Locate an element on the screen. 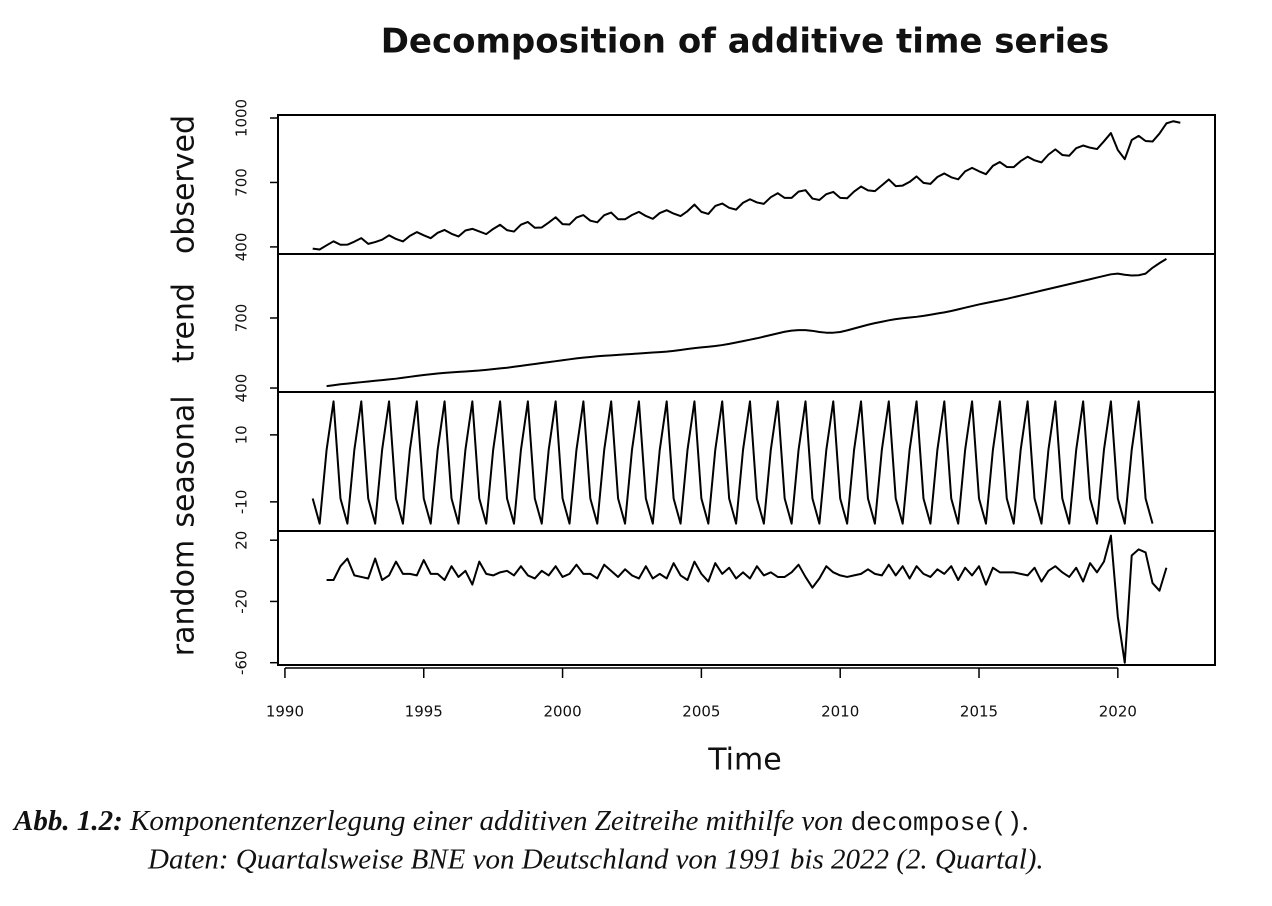 Image resolution: width=1272 pixels, height=906 pixels. caption-code: decompose() is located at coordinates (937, 823).